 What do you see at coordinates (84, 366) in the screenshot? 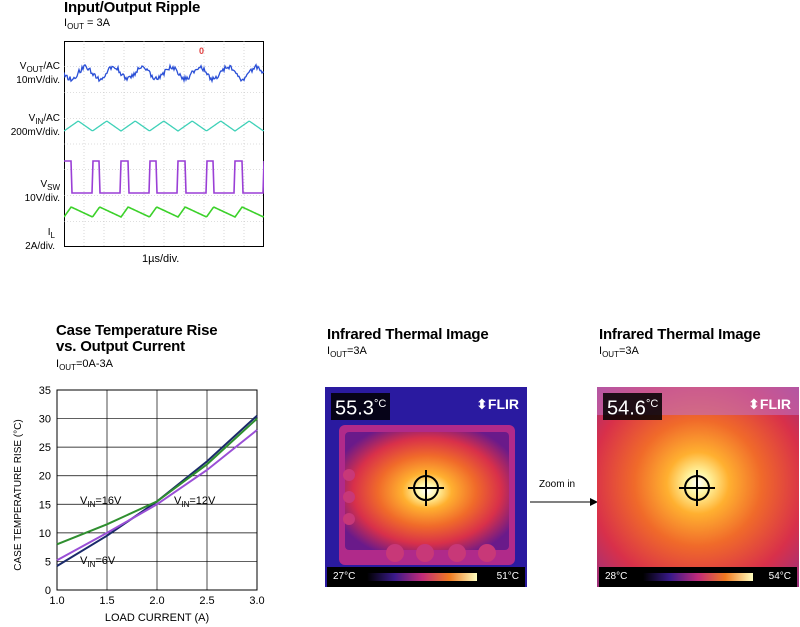
I see `temp-chart-subtitle: IOUT=0A-3A` at bounding box center [84, 366].